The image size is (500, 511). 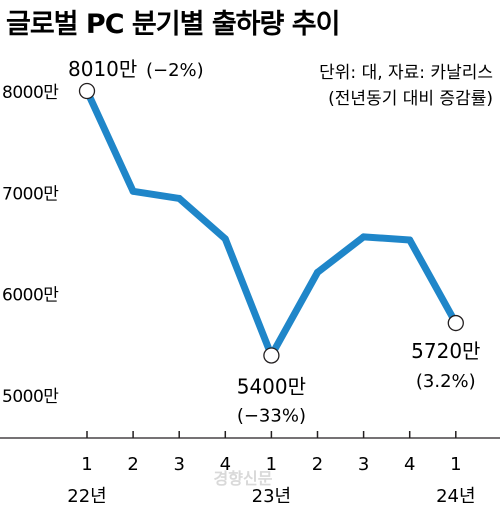 What do you see at coordinates (102, 69) in the screenshot?
I see `annotation-value: 8010만` at bounding box center [102, 69].